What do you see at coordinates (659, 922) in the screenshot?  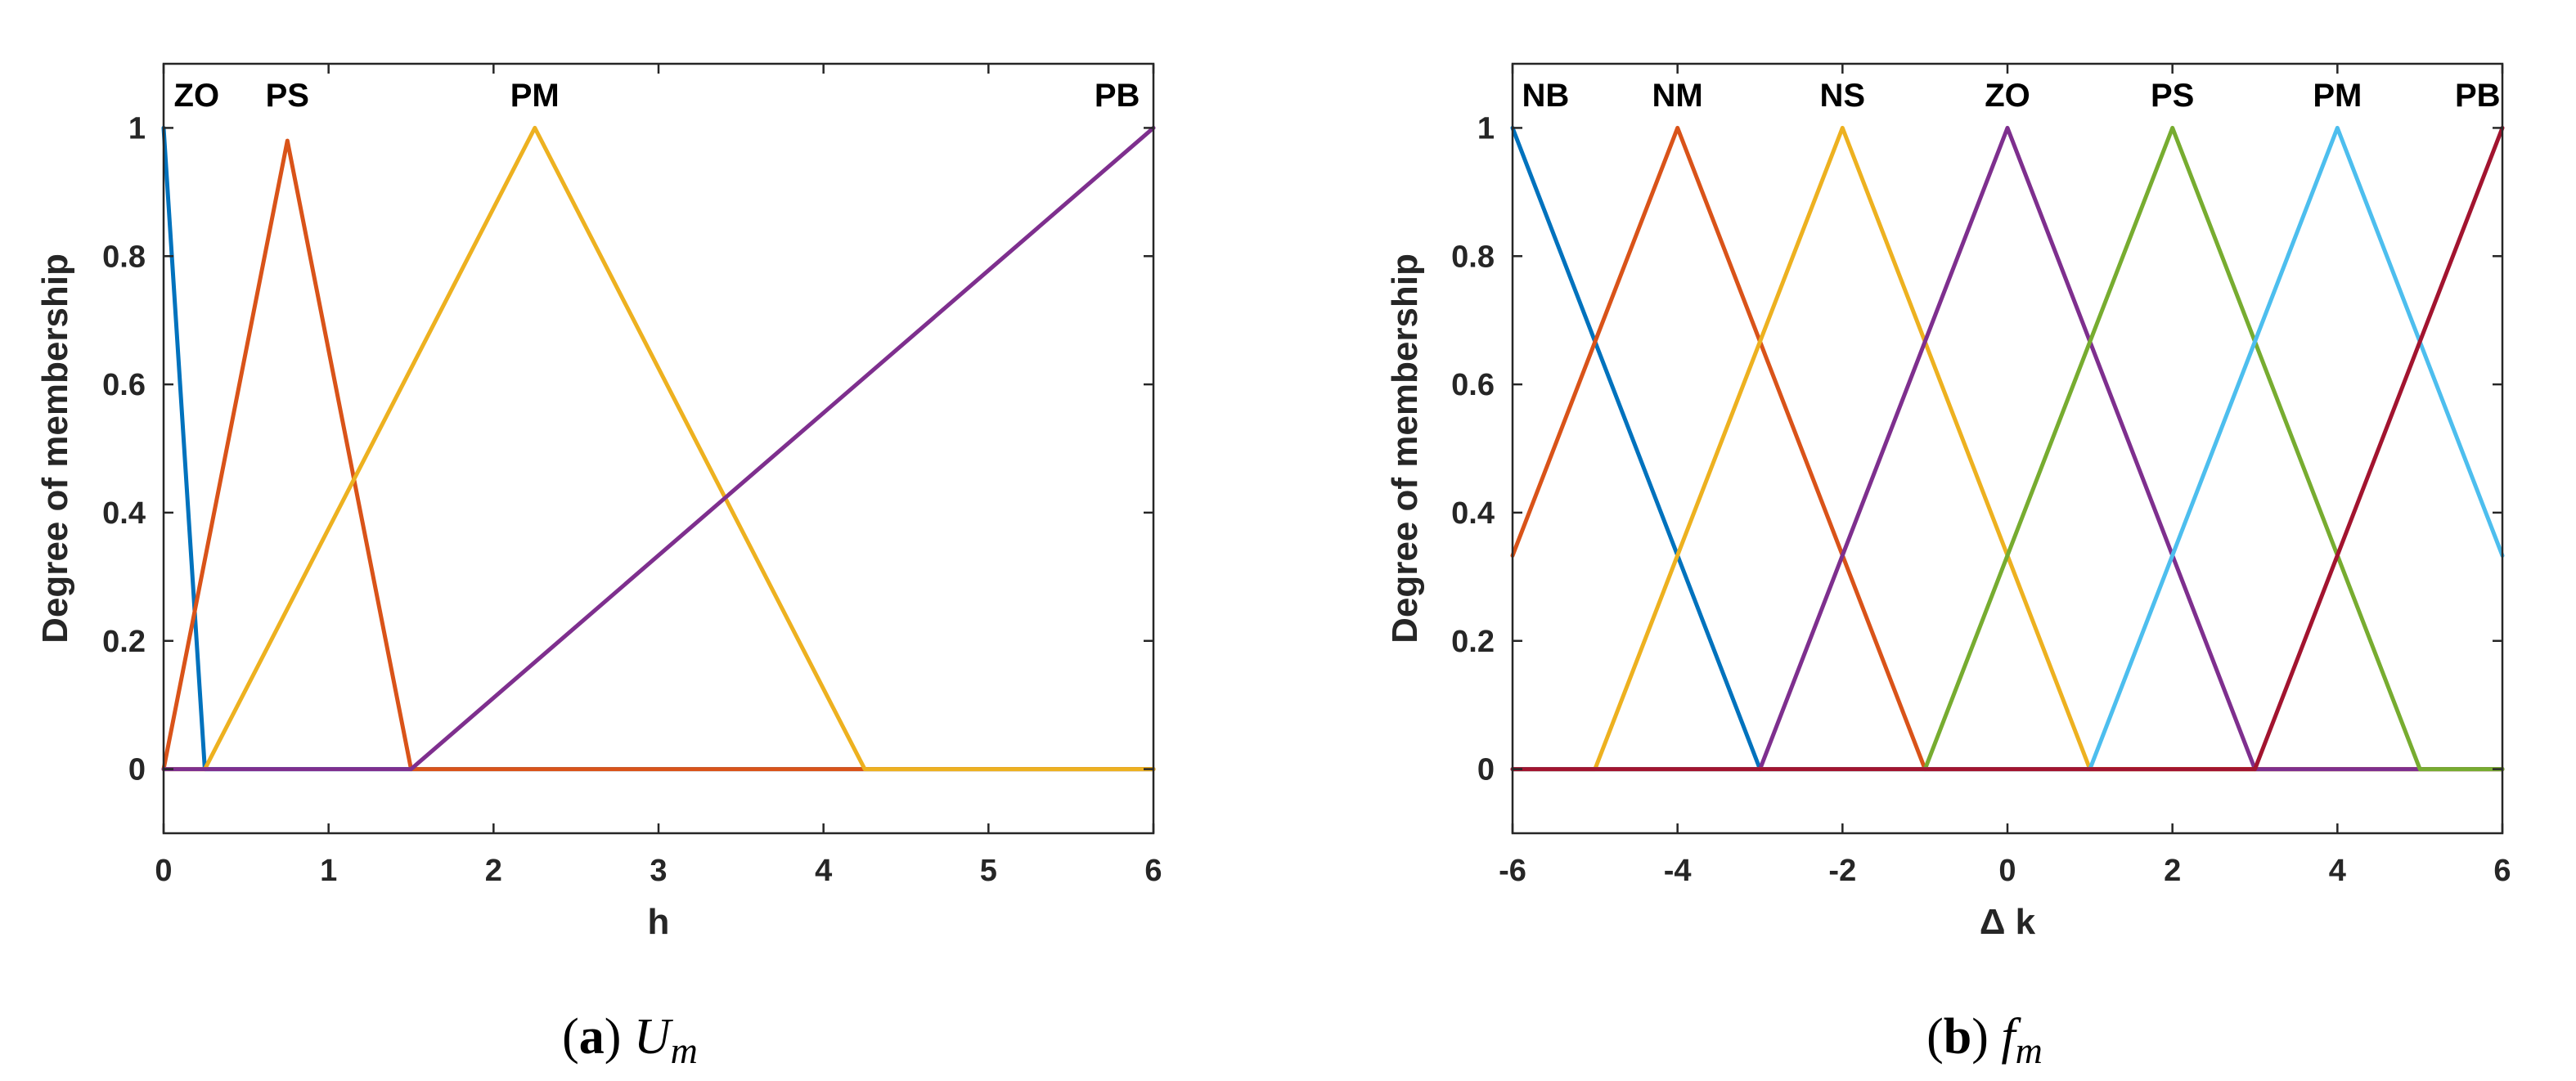 I see `x-axis-label: h` at bounding box center [659, 922].